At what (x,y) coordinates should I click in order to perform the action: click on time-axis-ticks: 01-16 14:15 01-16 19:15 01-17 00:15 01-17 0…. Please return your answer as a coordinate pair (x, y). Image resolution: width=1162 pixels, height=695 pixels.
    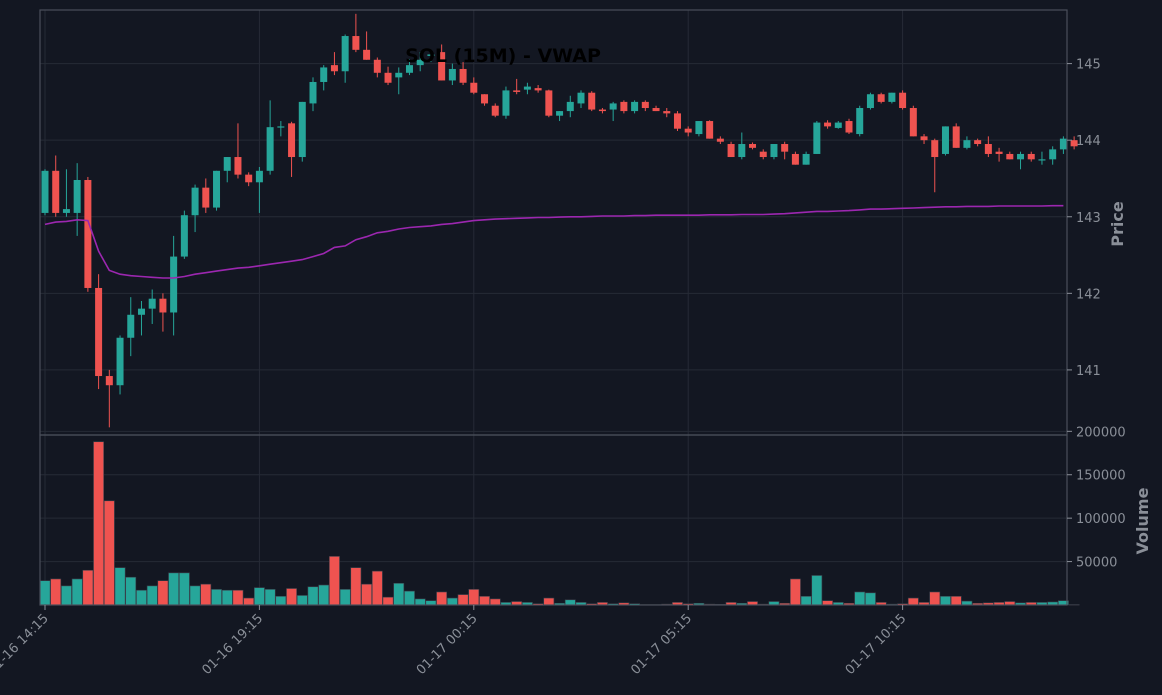
    Looking at the image, I should click on (454, 641).